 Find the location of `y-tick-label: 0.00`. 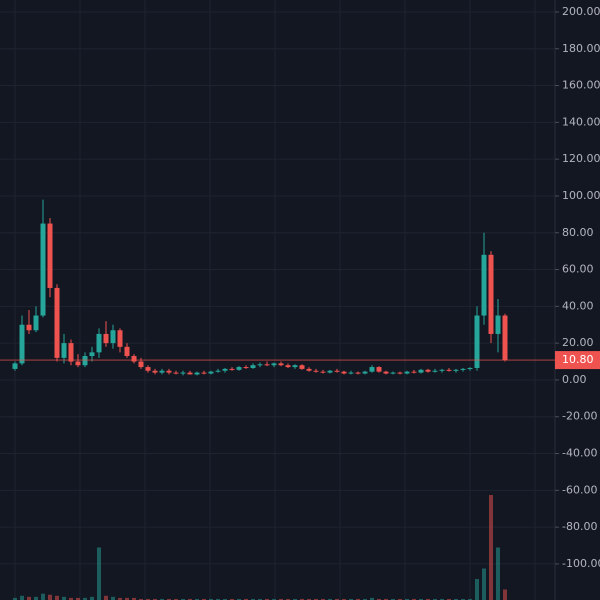

y-tick-label: 0.00 is located at coordinates (574, 379).